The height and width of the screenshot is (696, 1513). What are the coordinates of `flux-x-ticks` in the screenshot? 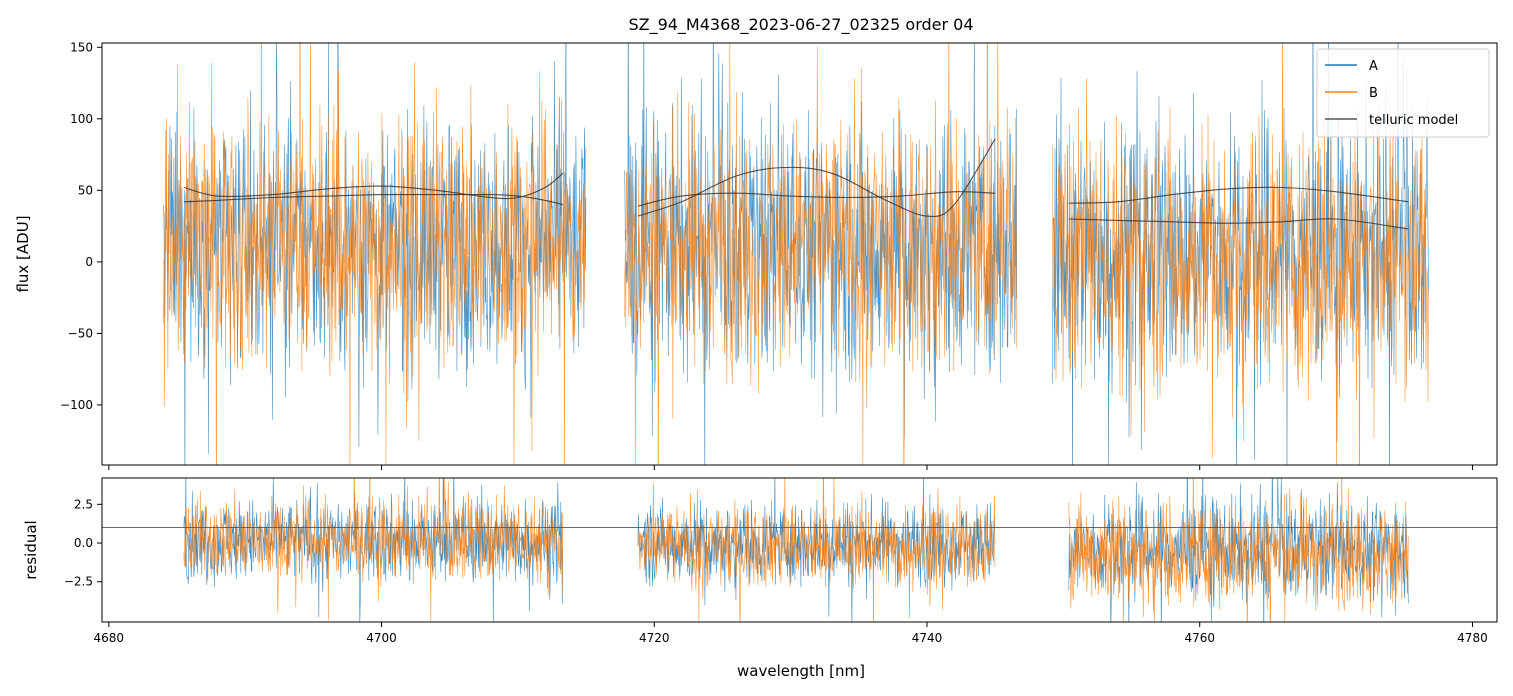 It's located at (790, 467).